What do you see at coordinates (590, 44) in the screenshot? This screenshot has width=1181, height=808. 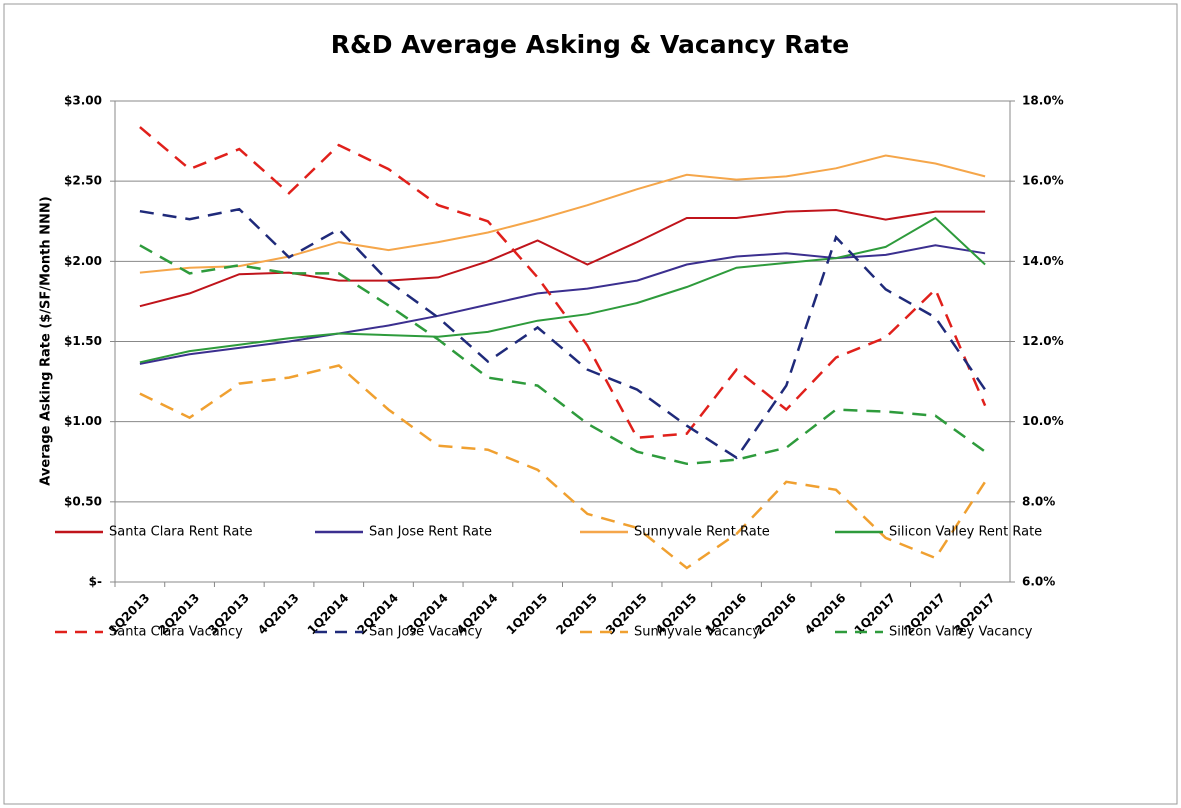 I see `chart-title: R&D Average Asking & Vacancy Rate` at bounding box center [590, 44].